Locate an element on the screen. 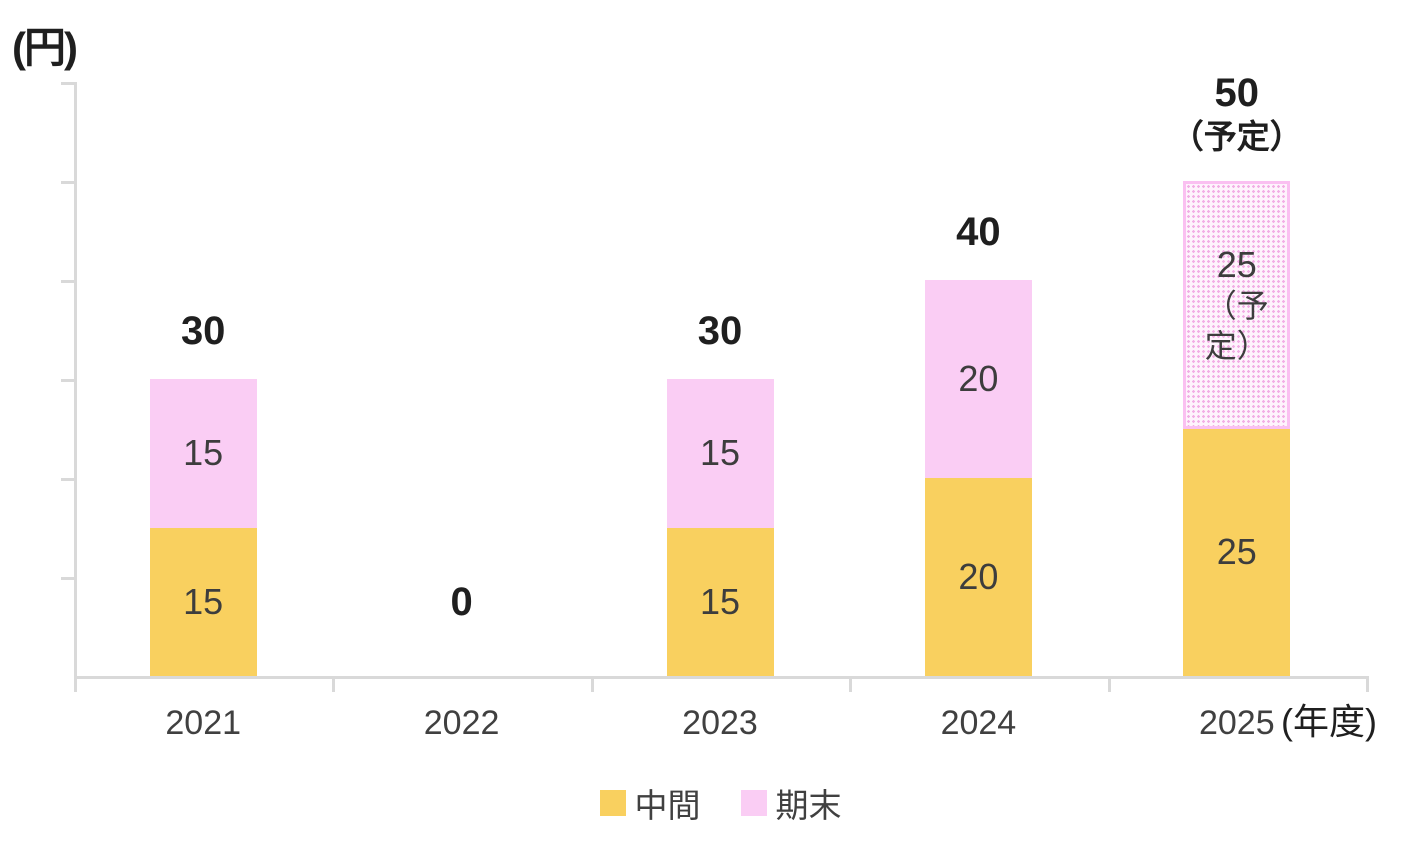  legend-item-interim: 中間 is located at coordinates (650, 803).